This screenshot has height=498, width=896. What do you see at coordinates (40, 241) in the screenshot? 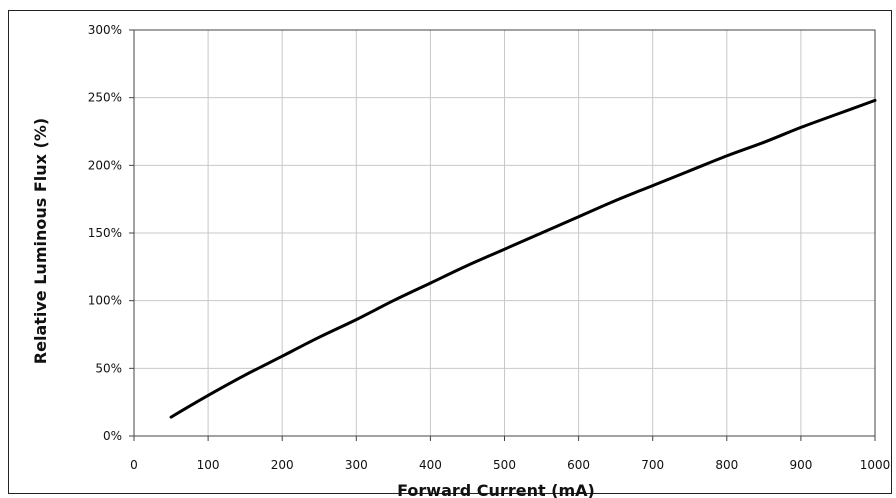
I see `y-axis-title: Relative Luminous Flux (%)` at bounding box center [40, 241].